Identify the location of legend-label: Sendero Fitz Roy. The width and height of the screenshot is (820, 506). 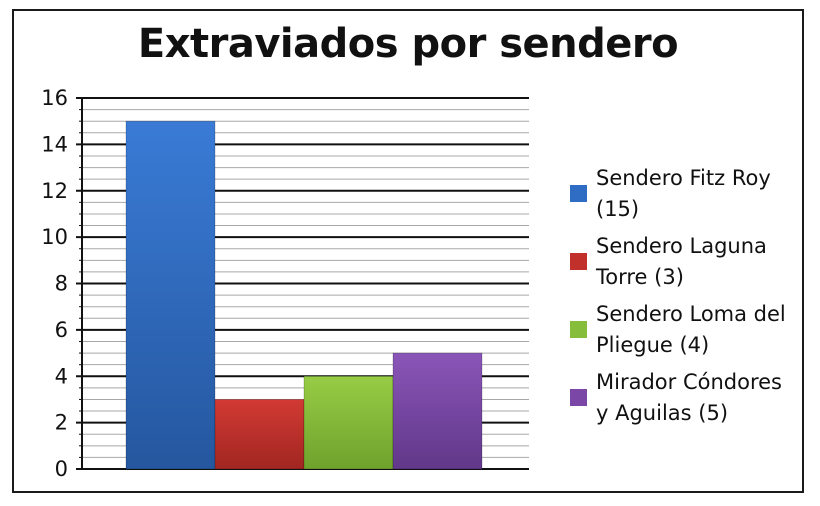
(683, 178).